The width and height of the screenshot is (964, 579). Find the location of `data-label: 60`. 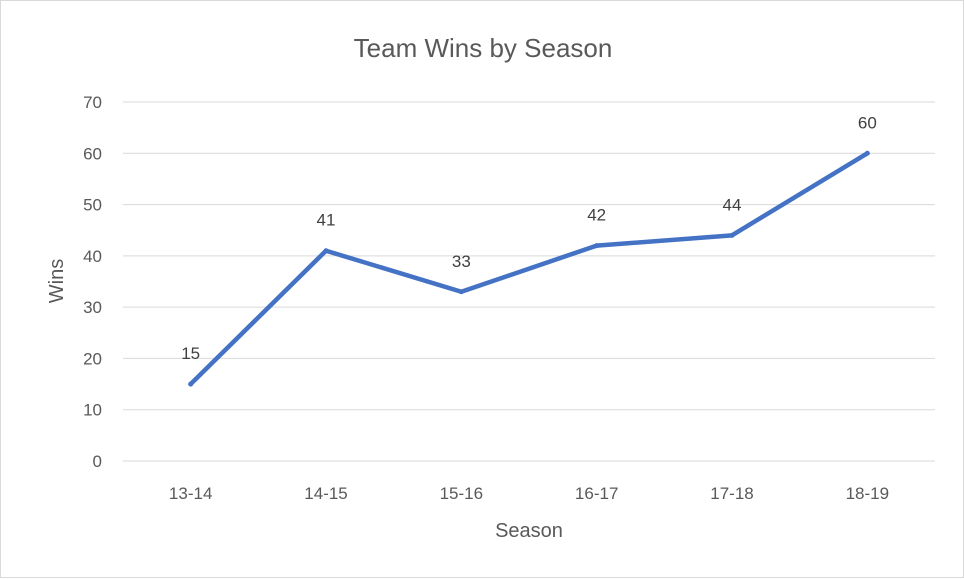

data-label: 60 is located at coordinates (867, 122).